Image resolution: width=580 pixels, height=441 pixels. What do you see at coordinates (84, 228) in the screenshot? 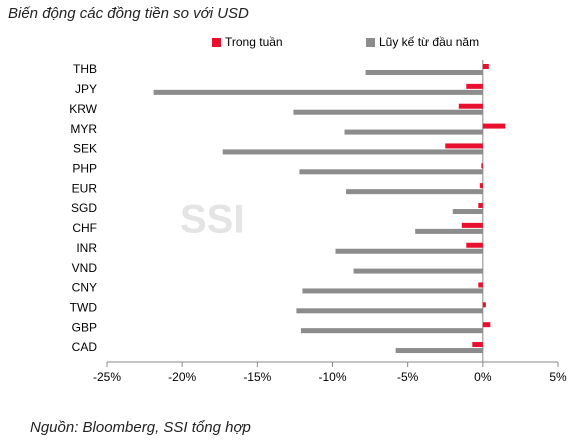
I see `y-tick-label: CHF` at bounding box center [84, 228].